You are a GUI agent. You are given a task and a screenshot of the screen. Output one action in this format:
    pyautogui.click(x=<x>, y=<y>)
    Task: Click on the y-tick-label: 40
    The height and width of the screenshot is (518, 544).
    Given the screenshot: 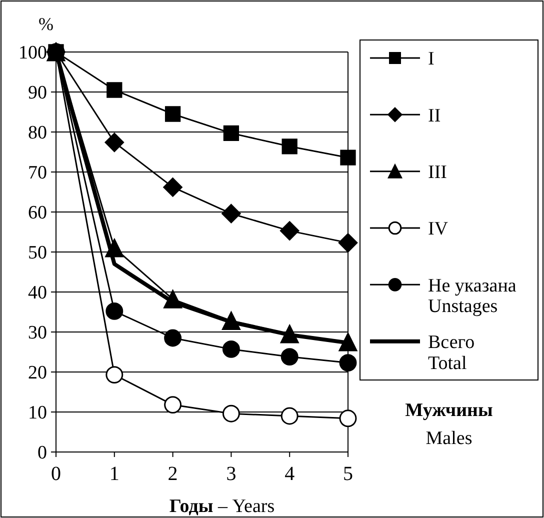 What is the action you would take?
    pyautogui.click(x=37, y=293)
    